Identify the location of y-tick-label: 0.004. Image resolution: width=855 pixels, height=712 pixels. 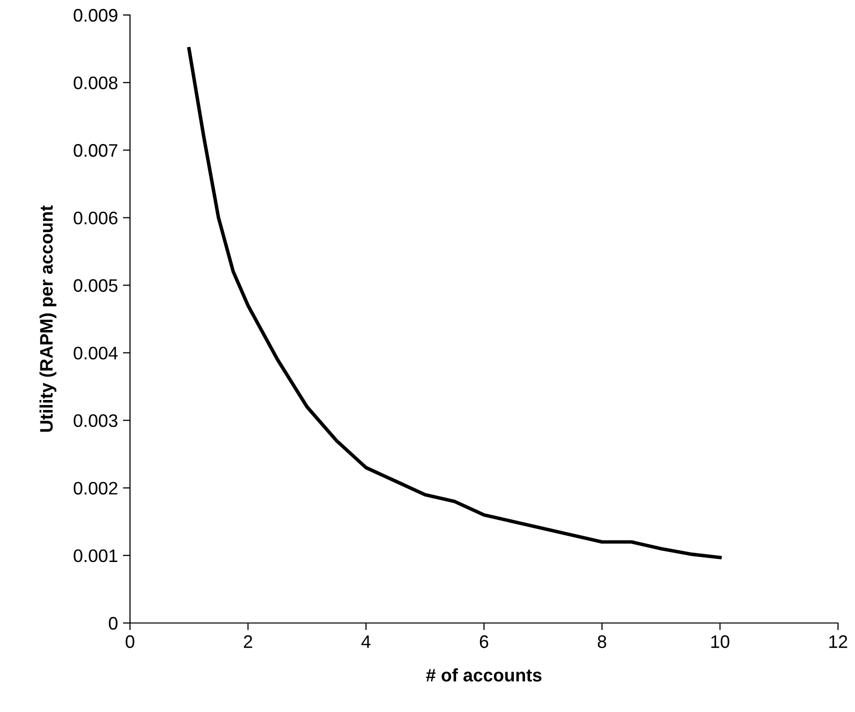
(96, 353).